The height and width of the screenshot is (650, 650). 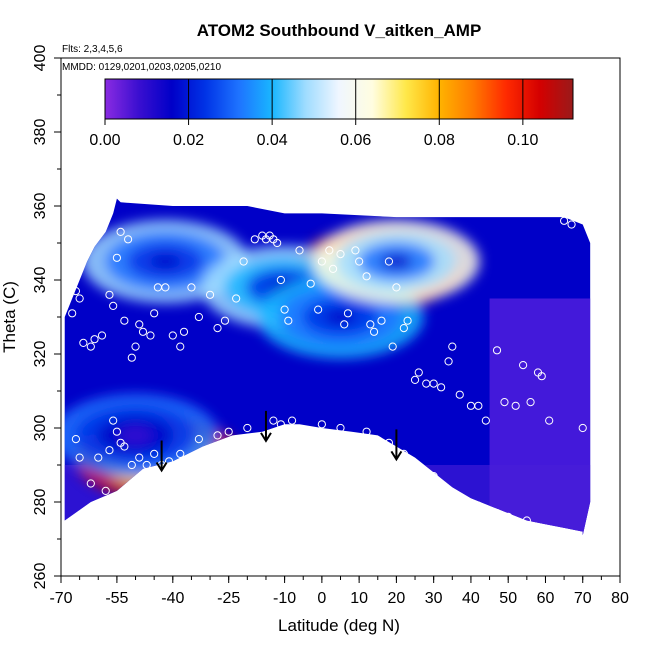 I want to click on y-axis: 260 280 300 320 340 360 380 400, so click(x=46, y=317).